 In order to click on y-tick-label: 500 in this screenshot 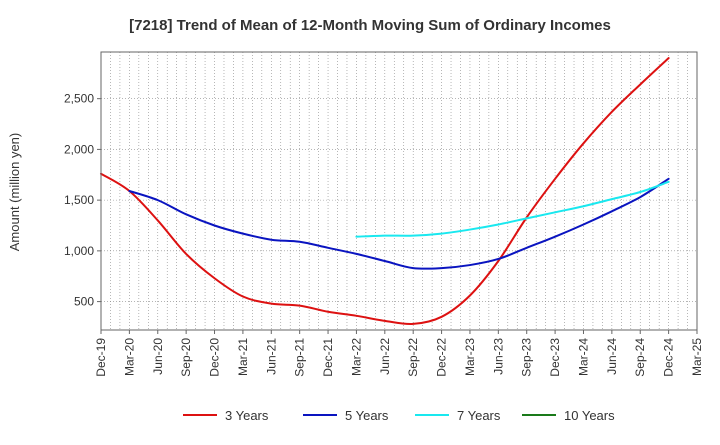, I will do `click(84, 302)`.